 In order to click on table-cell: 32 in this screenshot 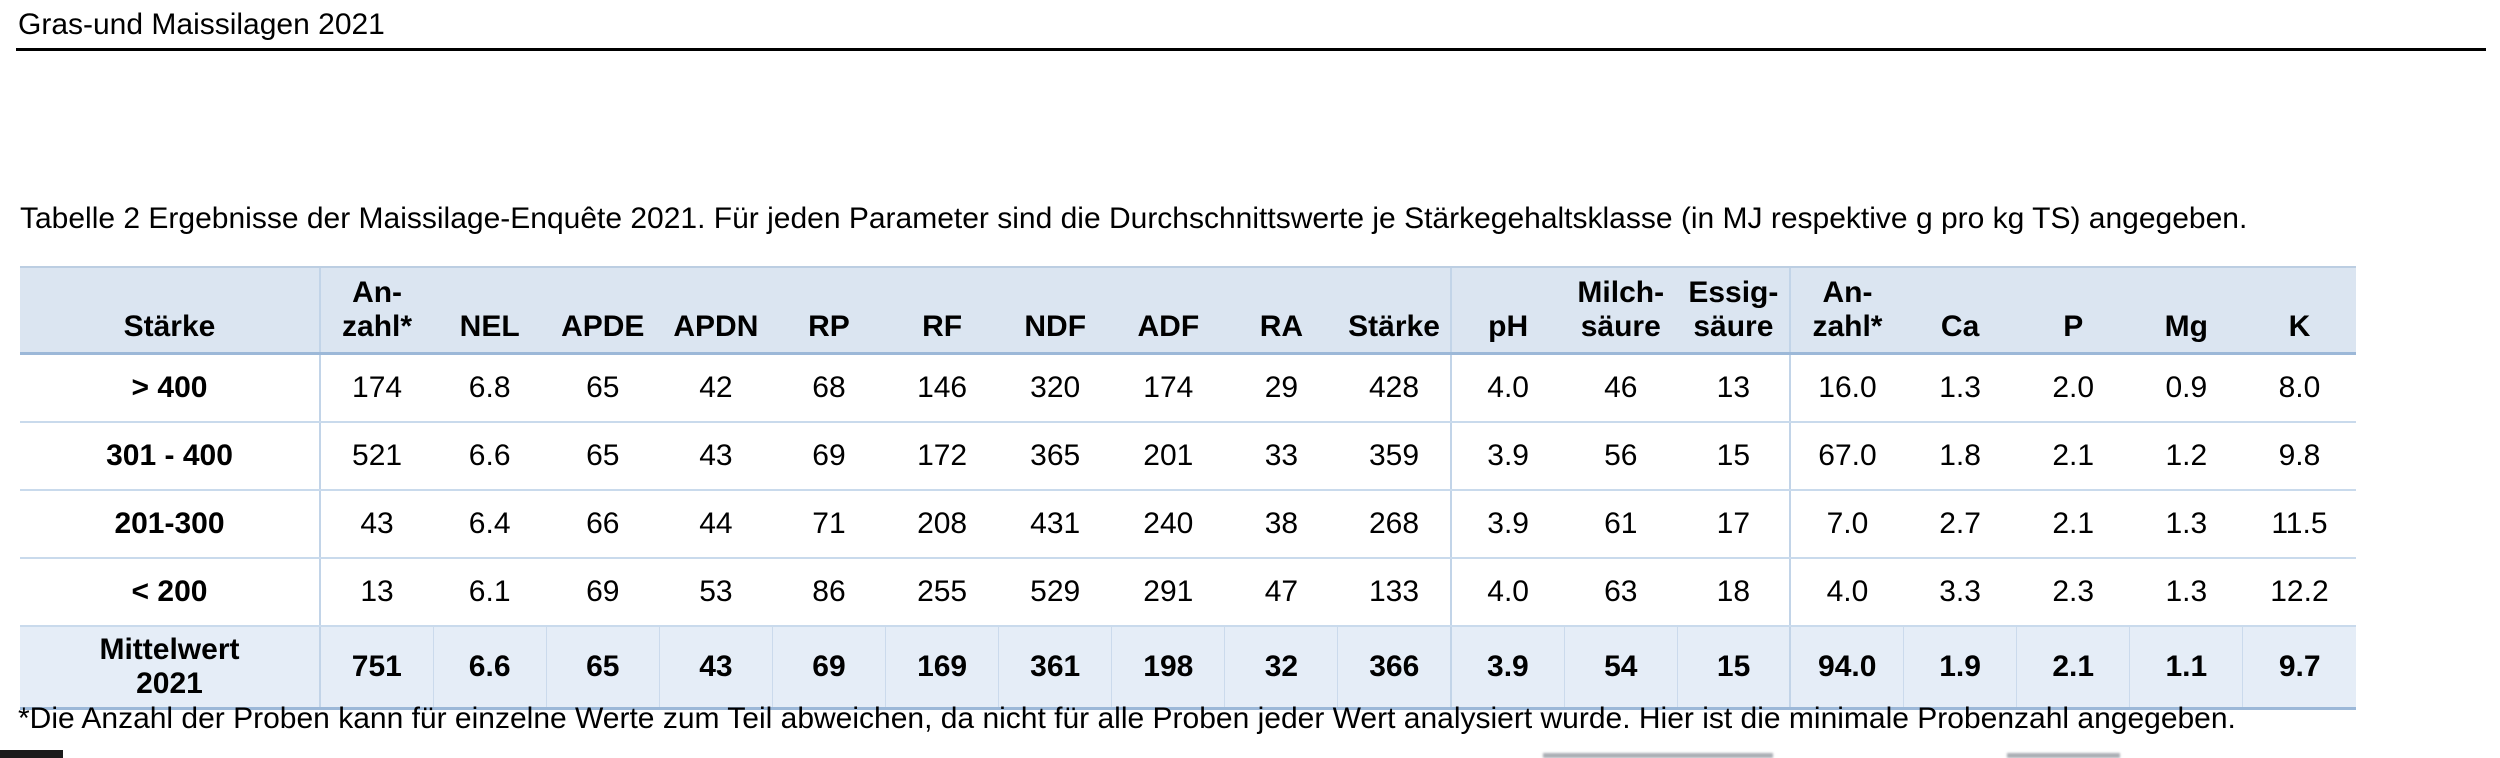, I will do `click(1281, 668)`.